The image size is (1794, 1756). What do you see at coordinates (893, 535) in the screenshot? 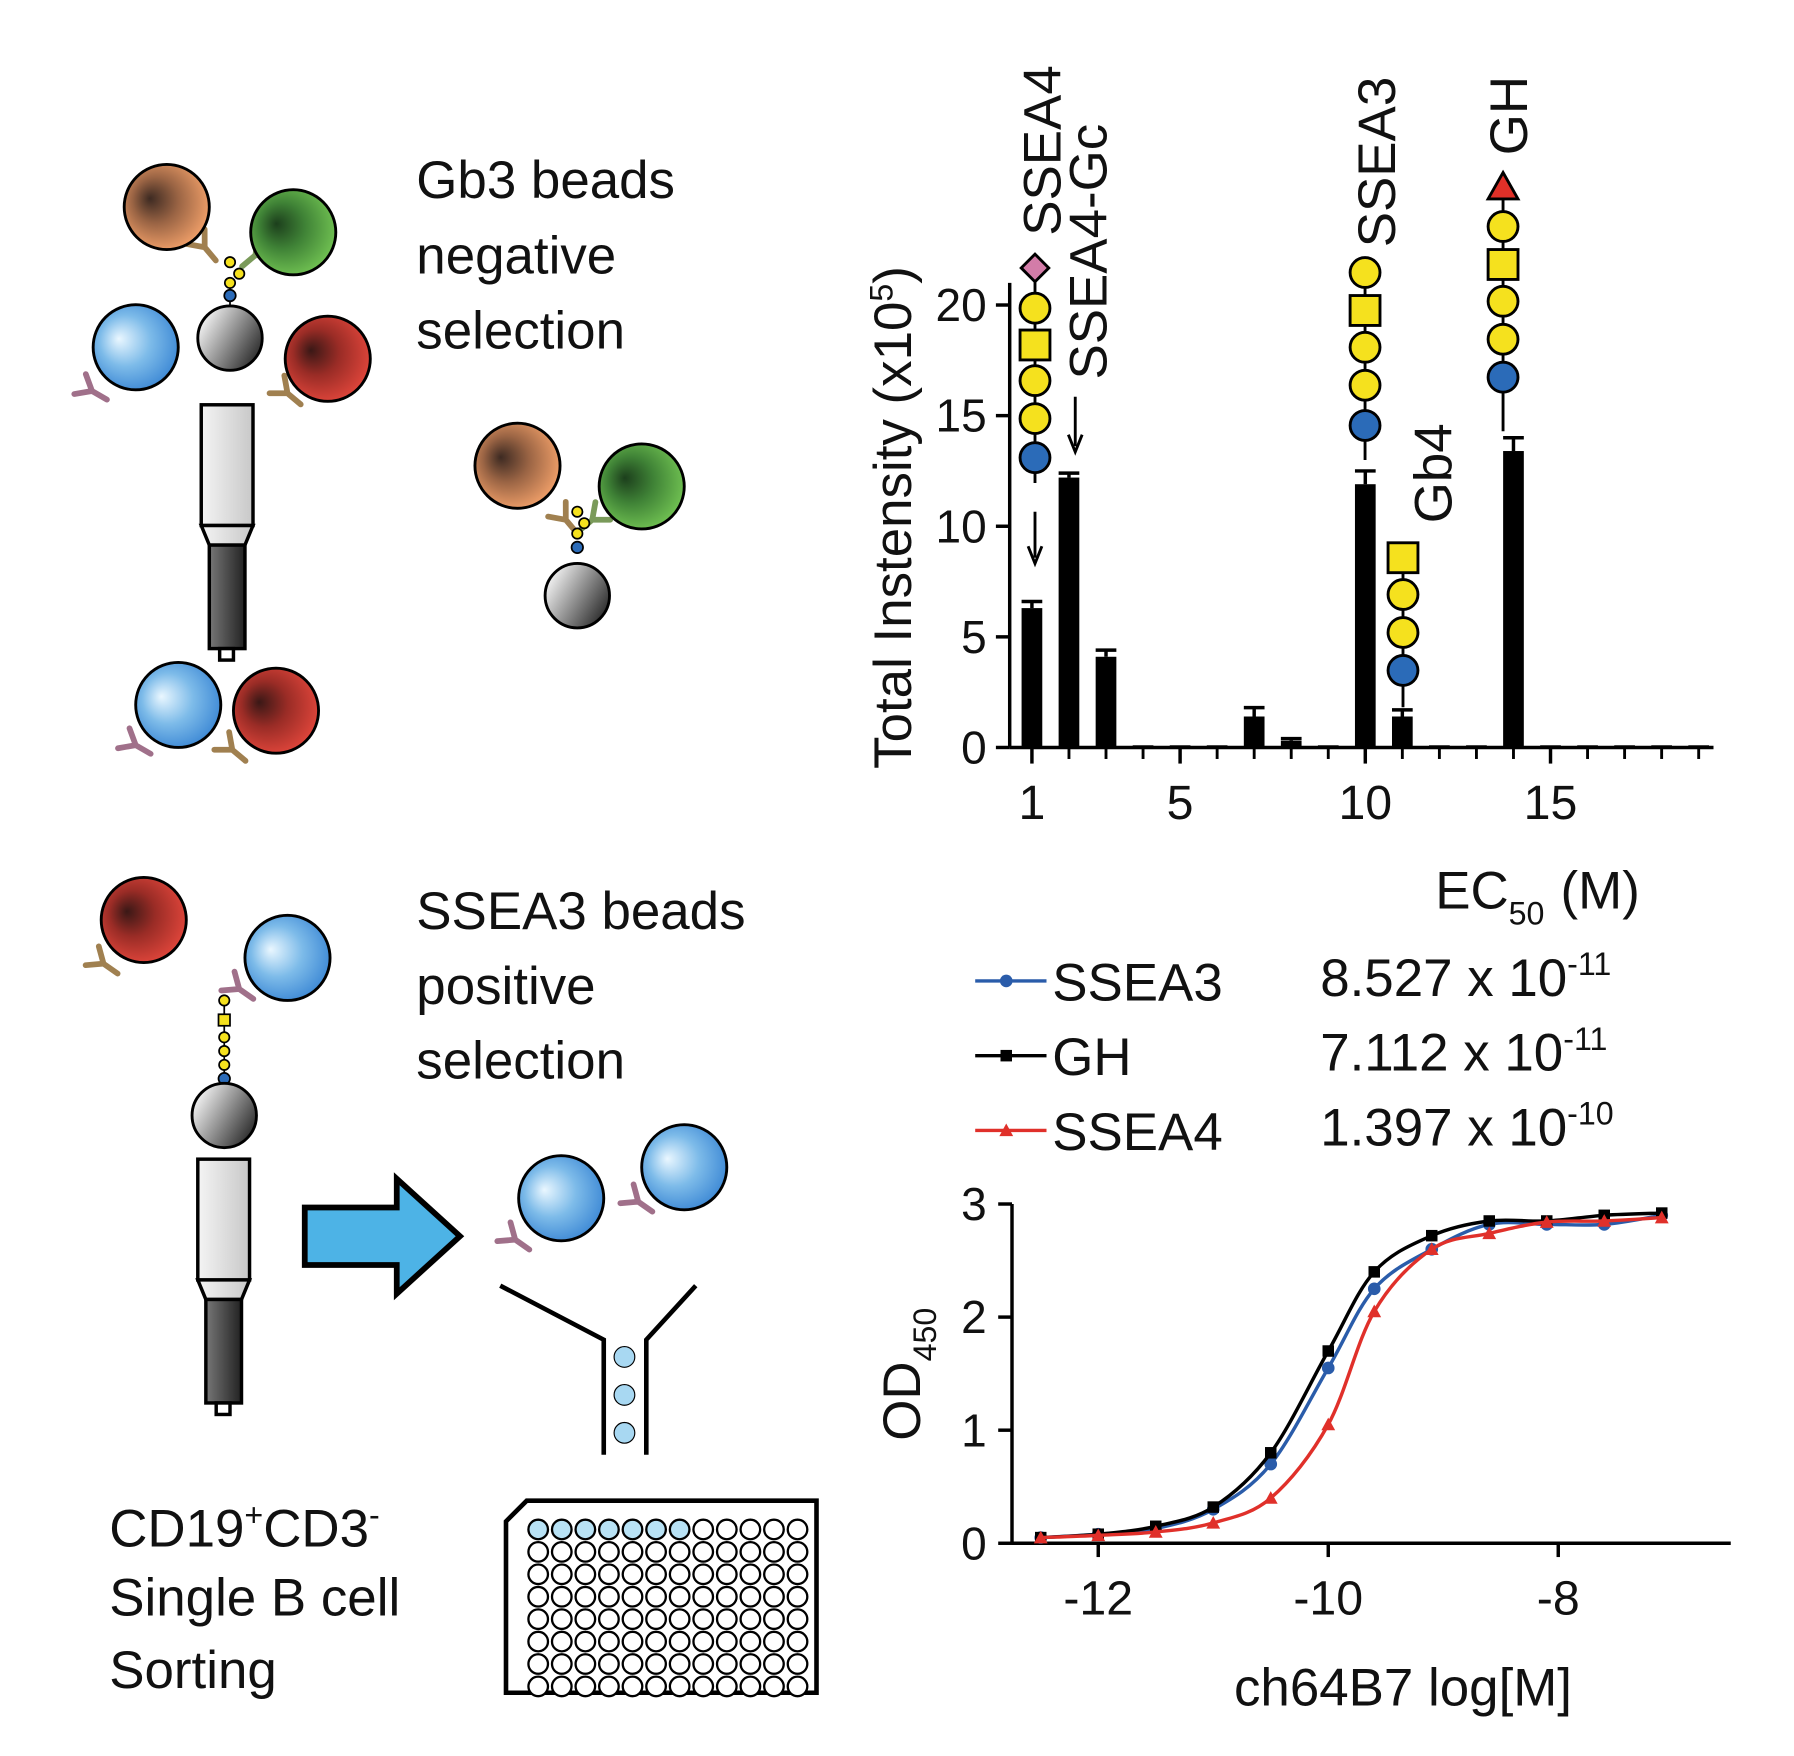
I see `label: Total Instensity (x10` at bounding box center [893, 535].